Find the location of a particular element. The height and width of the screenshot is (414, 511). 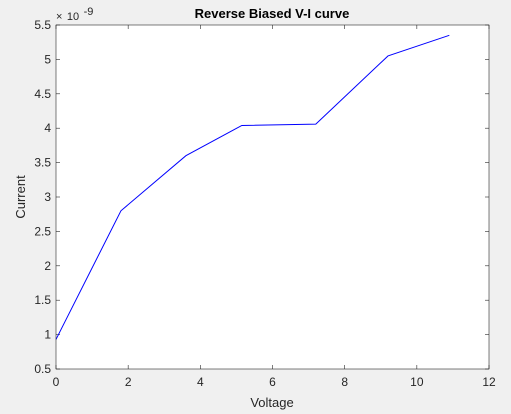

x-tick-label: 8 is located at coordinates (344, 382).